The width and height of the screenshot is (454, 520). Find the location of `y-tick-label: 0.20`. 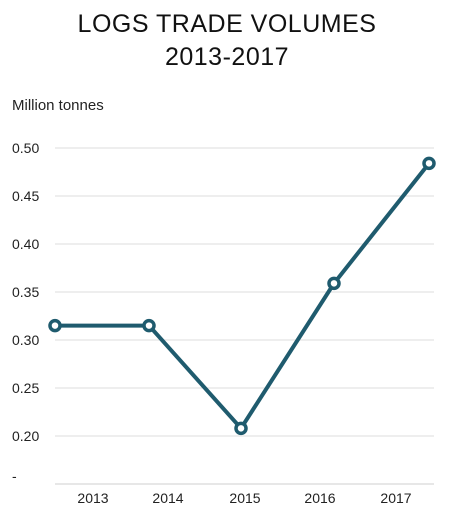

y-tick-label: 0.20 is located at coordinates (25, 436).